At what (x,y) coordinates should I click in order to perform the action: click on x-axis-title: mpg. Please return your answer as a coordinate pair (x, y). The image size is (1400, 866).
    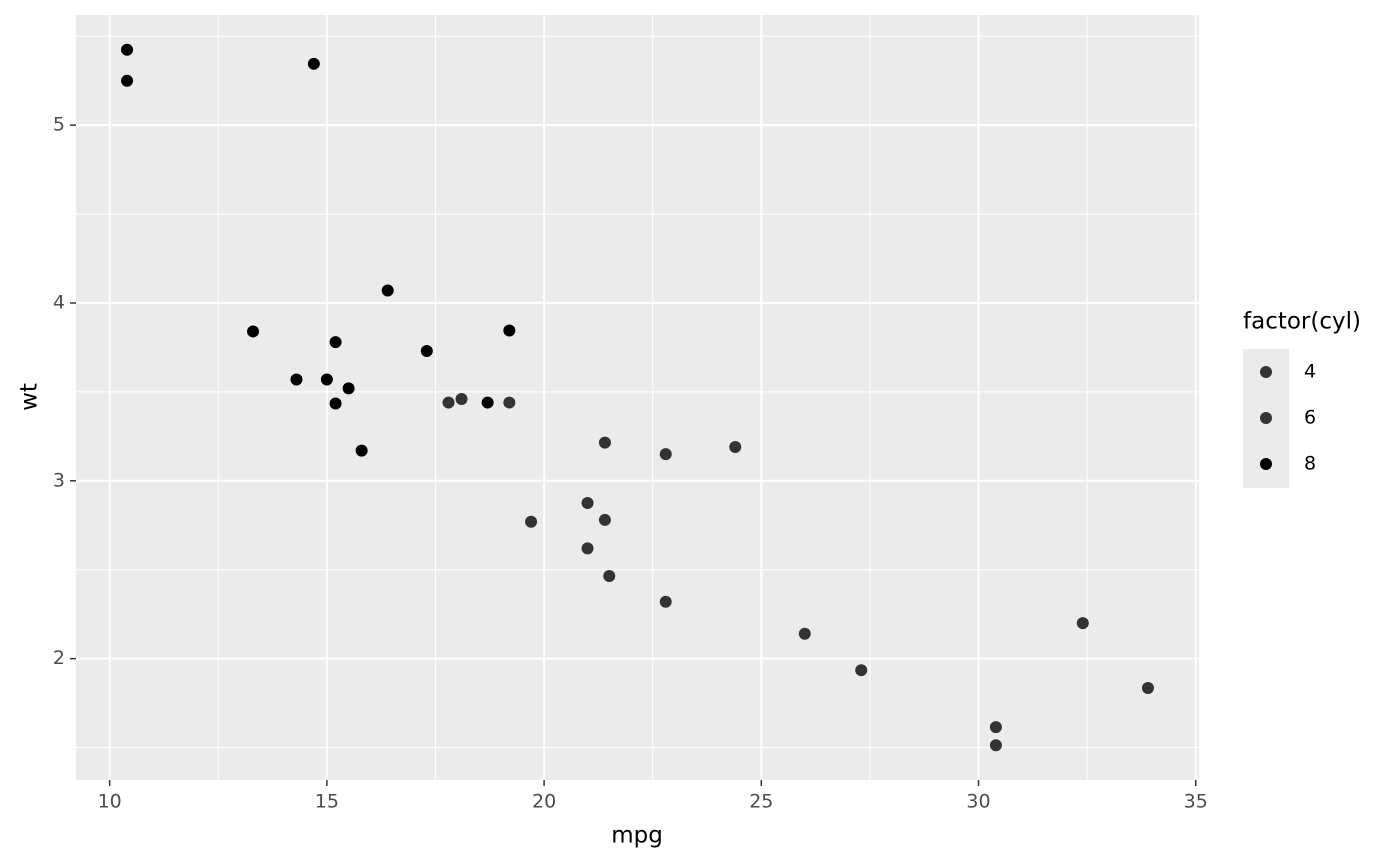
    Looking at the image, I should click on (637, 836).